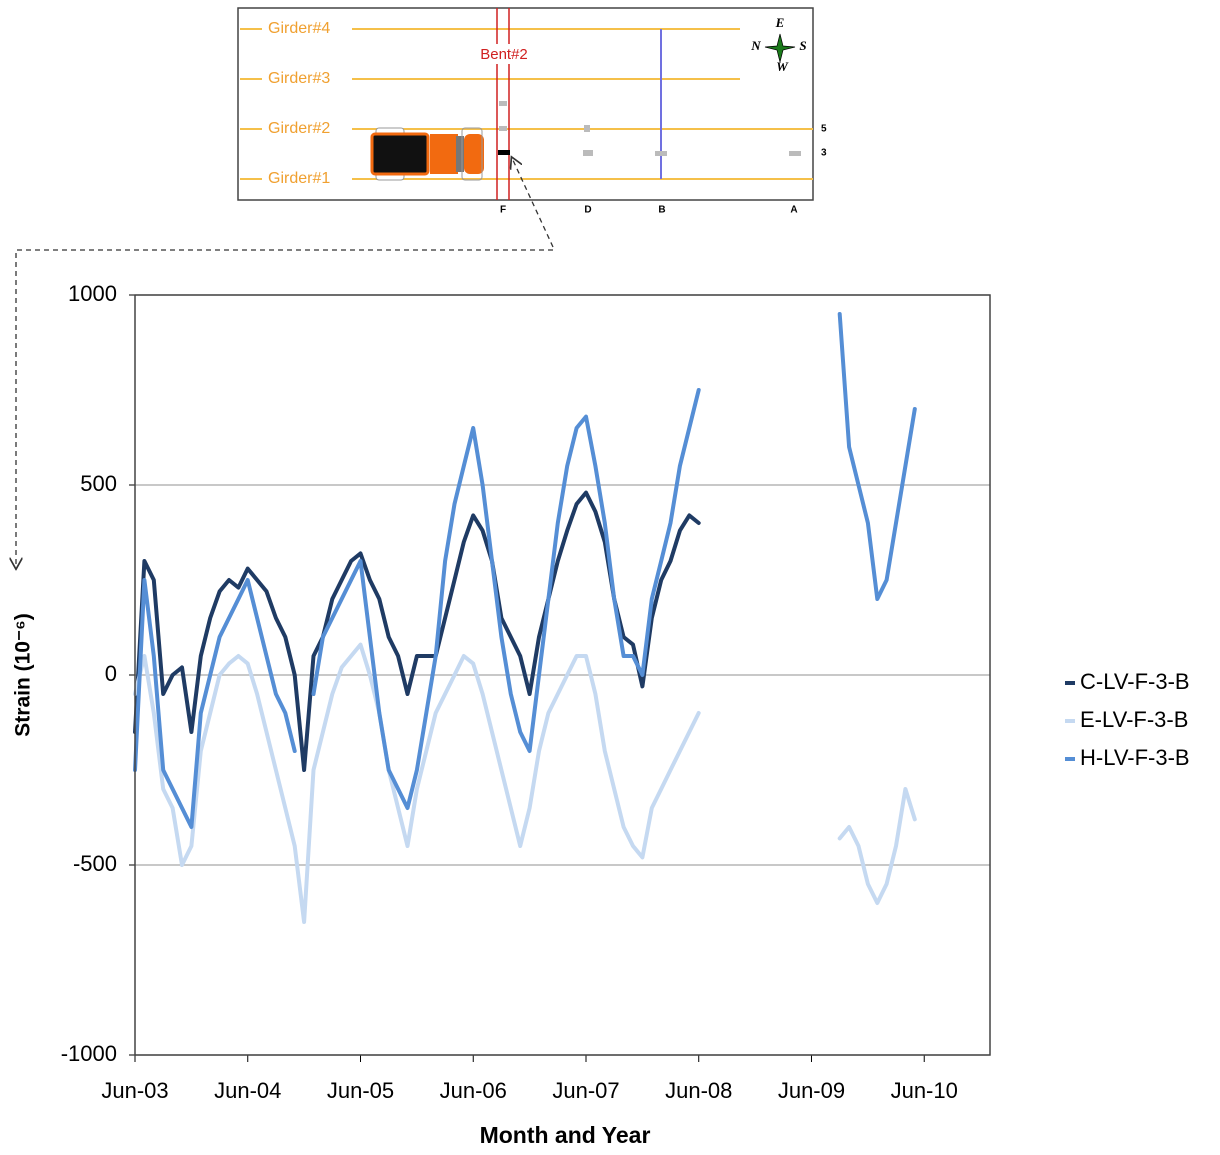  Describe the element at coordinates (1134, 719) in the screenshot. I see `legend-label: E-LV-F-3-B` at that location.